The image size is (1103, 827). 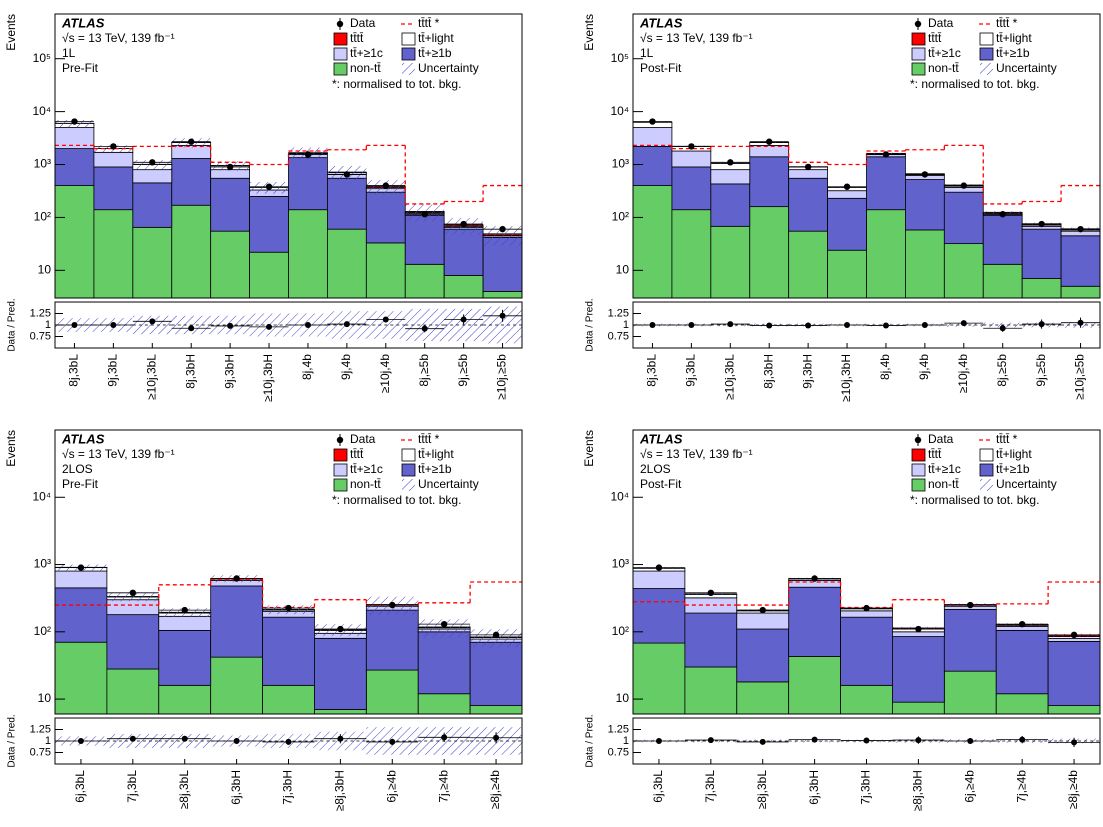 What do you see at coordinates (866, 787) in the screenshot?
I see `x-tick-label: 7j,3bH` at bounding box center [866, 787].